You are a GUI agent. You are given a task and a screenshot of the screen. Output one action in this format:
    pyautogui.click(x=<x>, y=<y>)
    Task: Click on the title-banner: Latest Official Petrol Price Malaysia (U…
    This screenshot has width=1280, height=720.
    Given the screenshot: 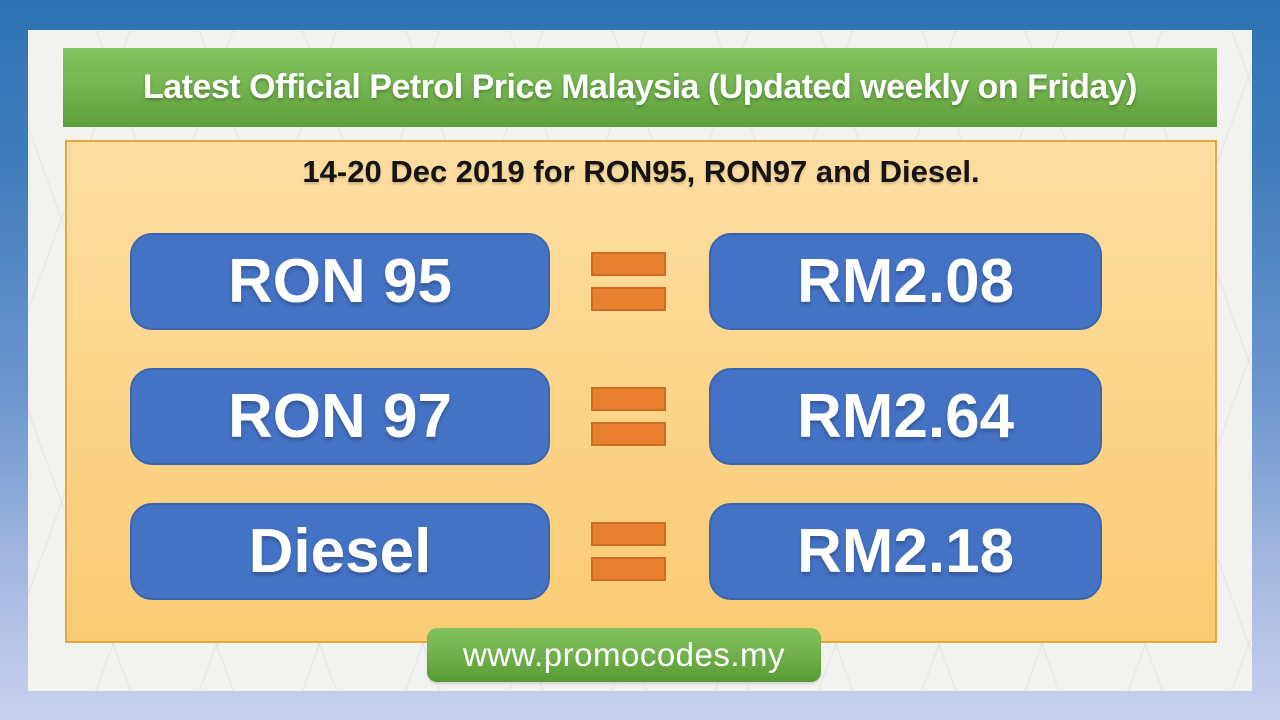 What is the action you would take?
    pyautogui.click(x=640, y=87)
    